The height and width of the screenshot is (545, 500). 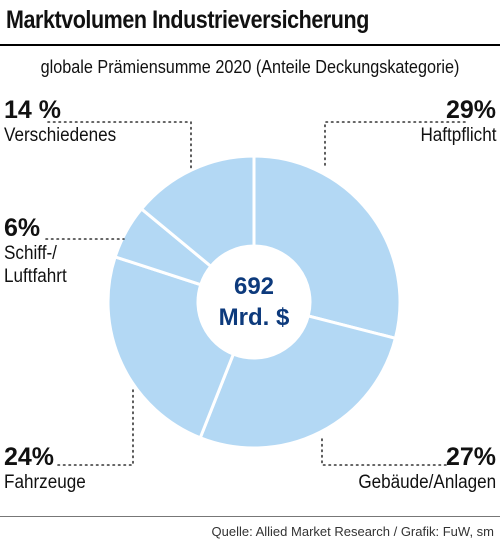 I want to click on leader-line-haftpflicht, so click(x=395, y=145).